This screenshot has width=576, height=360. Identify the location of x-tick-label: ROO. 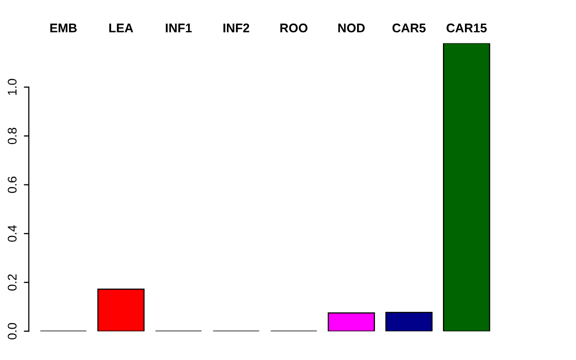
(294, 28).